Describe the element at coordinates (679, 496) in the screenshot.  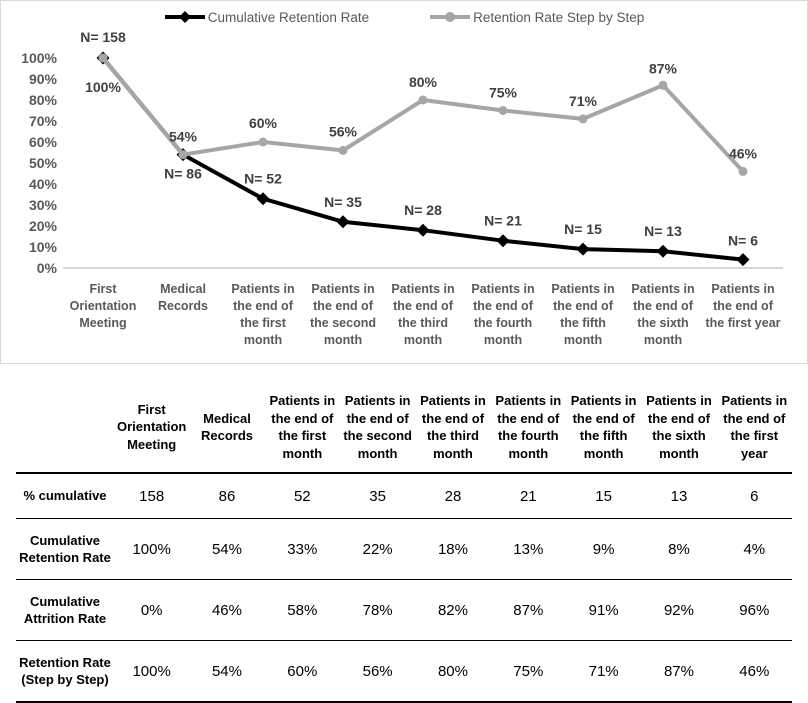
I see `table-cell: 13` at that location.